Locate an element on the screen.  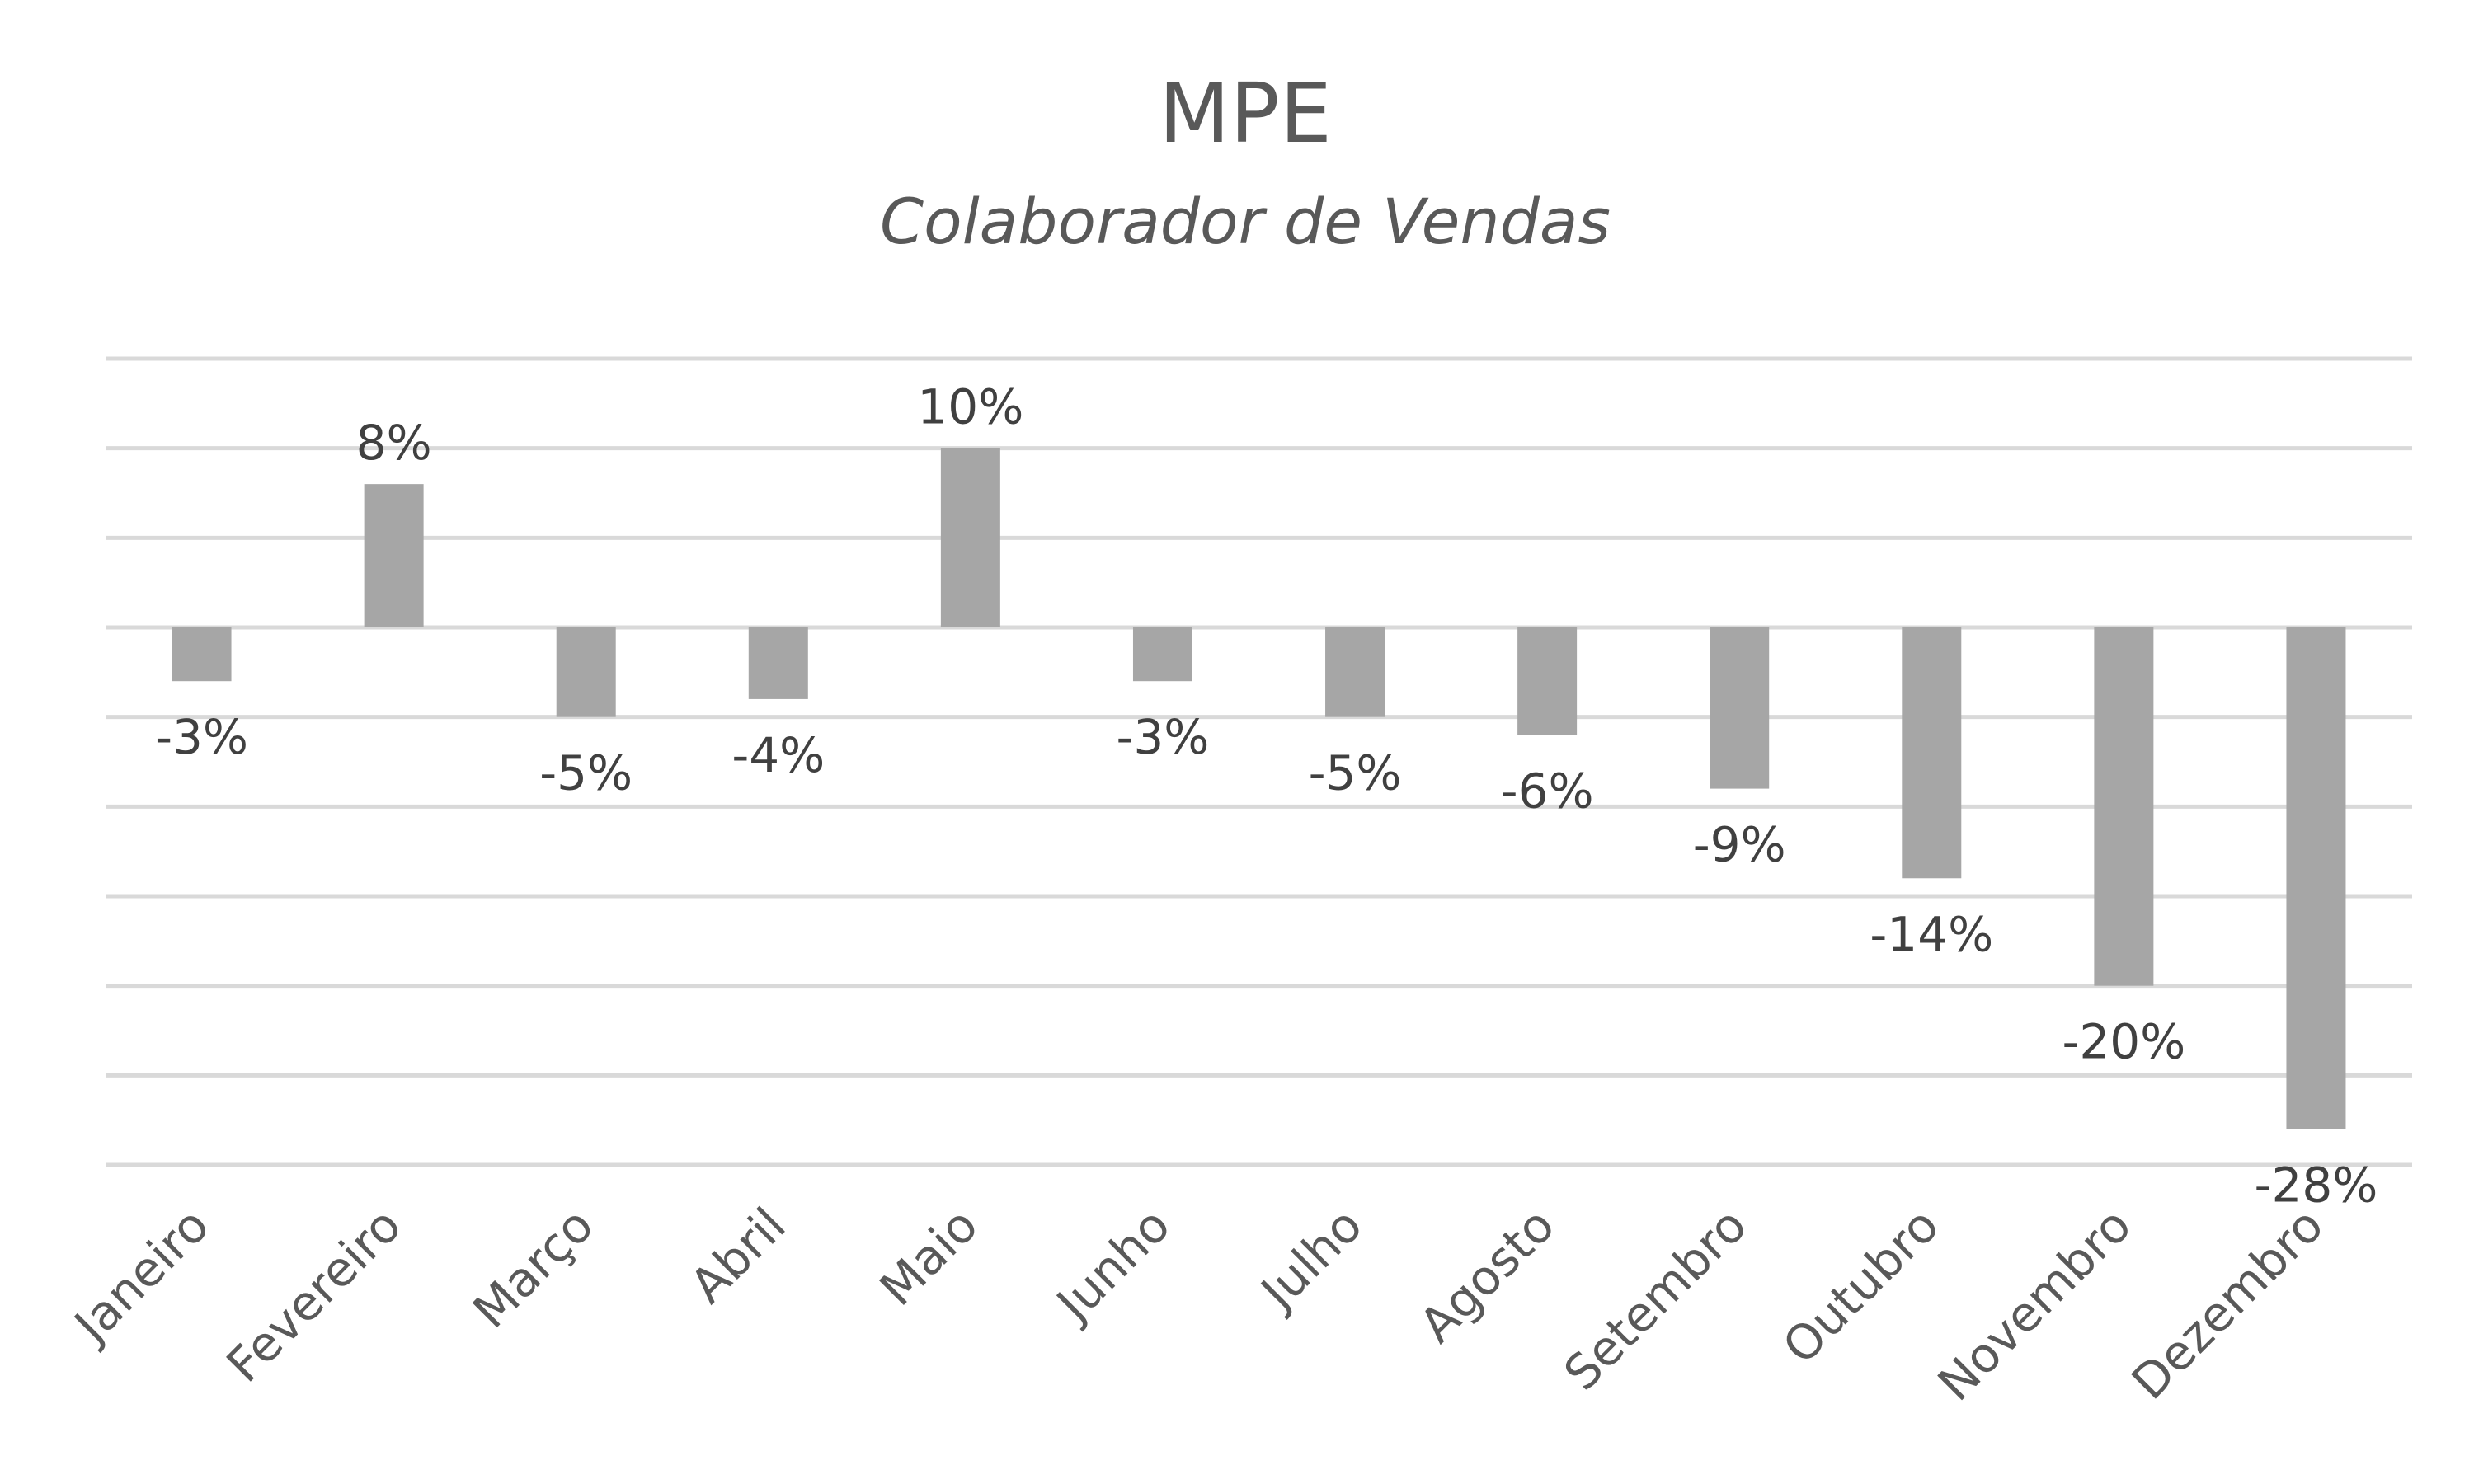
bar-maio is located at coordinates (970, 537).